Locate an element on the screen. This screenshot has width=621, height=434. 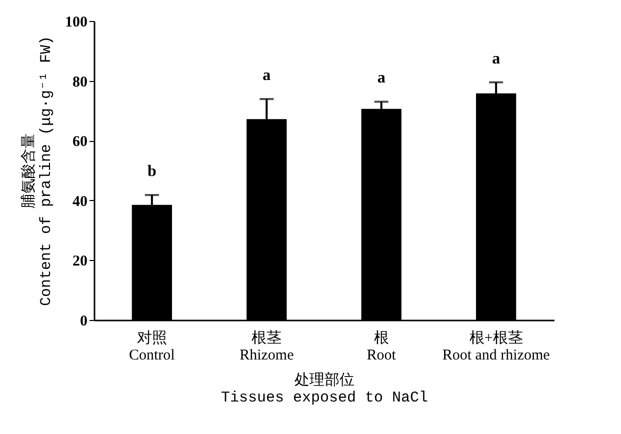
y-tick-label: 80 is located at coordinates (80, 82).